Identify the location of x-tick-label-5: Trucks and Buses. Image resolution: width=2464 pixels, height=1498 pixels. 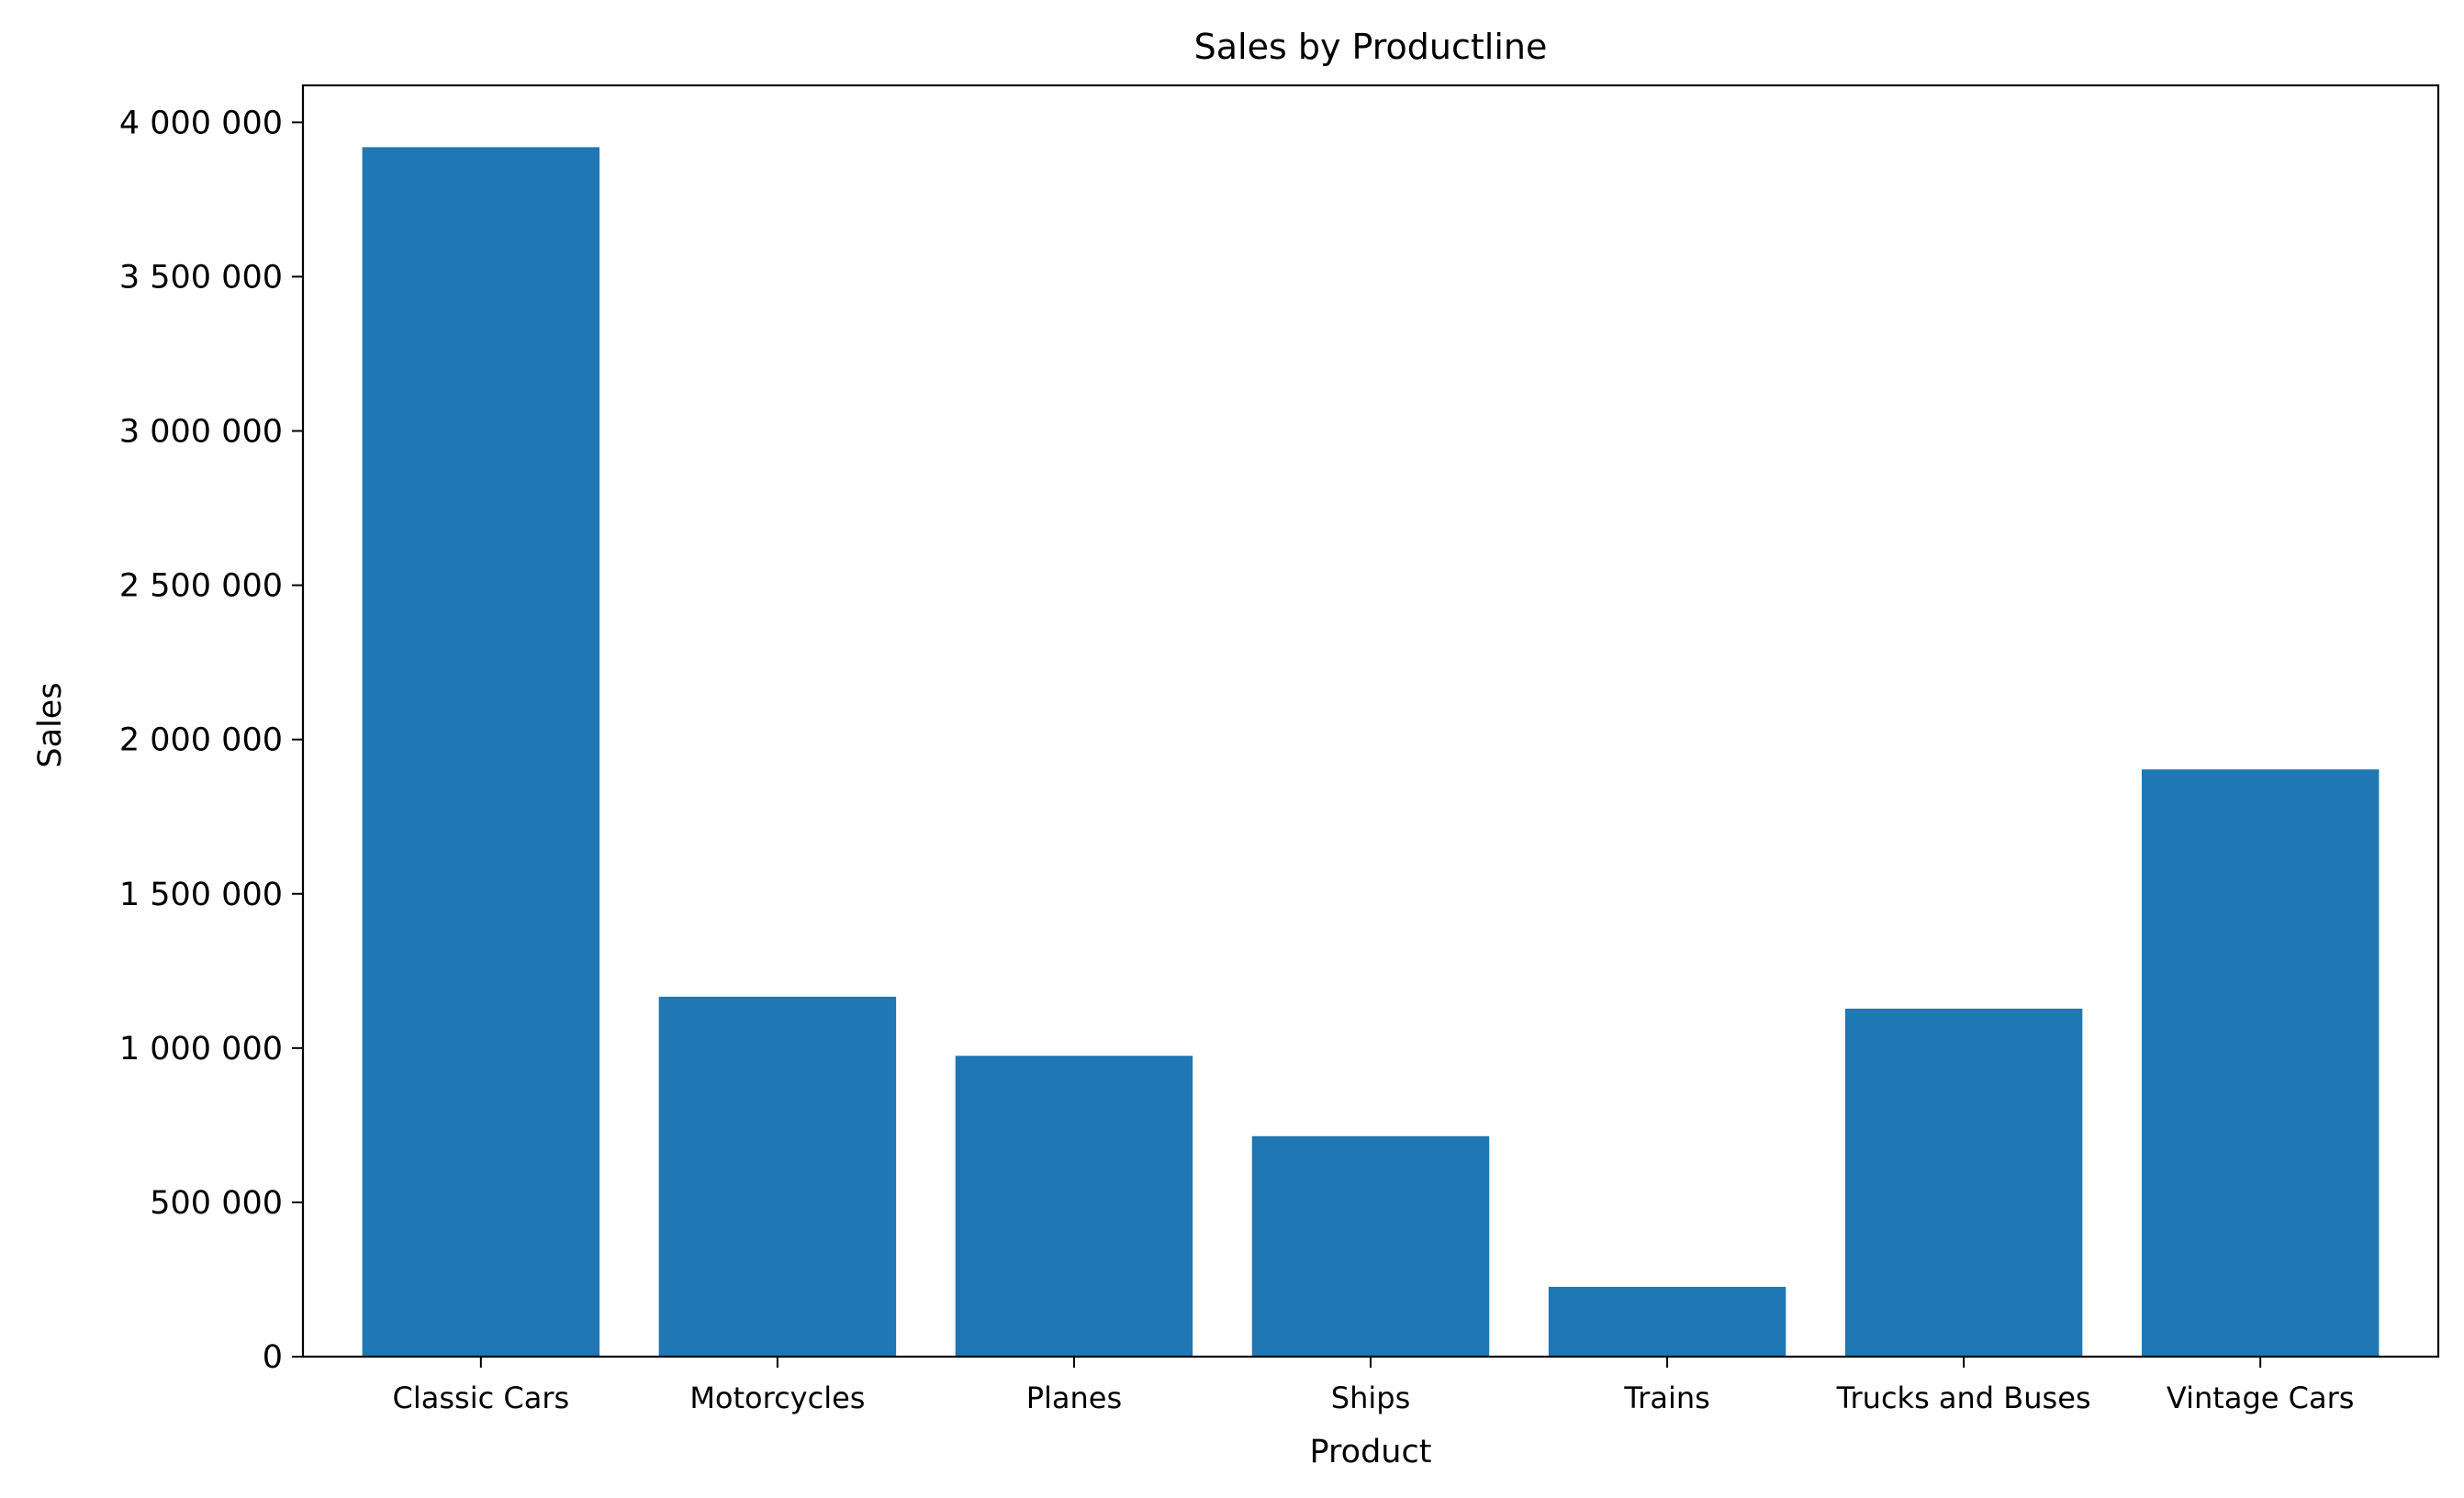
(1963, 1398).